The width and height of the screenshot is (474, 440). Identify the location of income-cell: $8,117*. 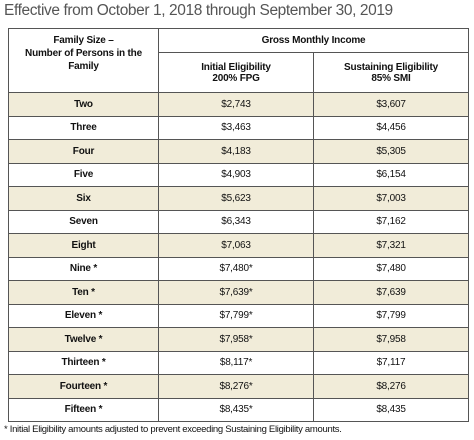
(236, 362).